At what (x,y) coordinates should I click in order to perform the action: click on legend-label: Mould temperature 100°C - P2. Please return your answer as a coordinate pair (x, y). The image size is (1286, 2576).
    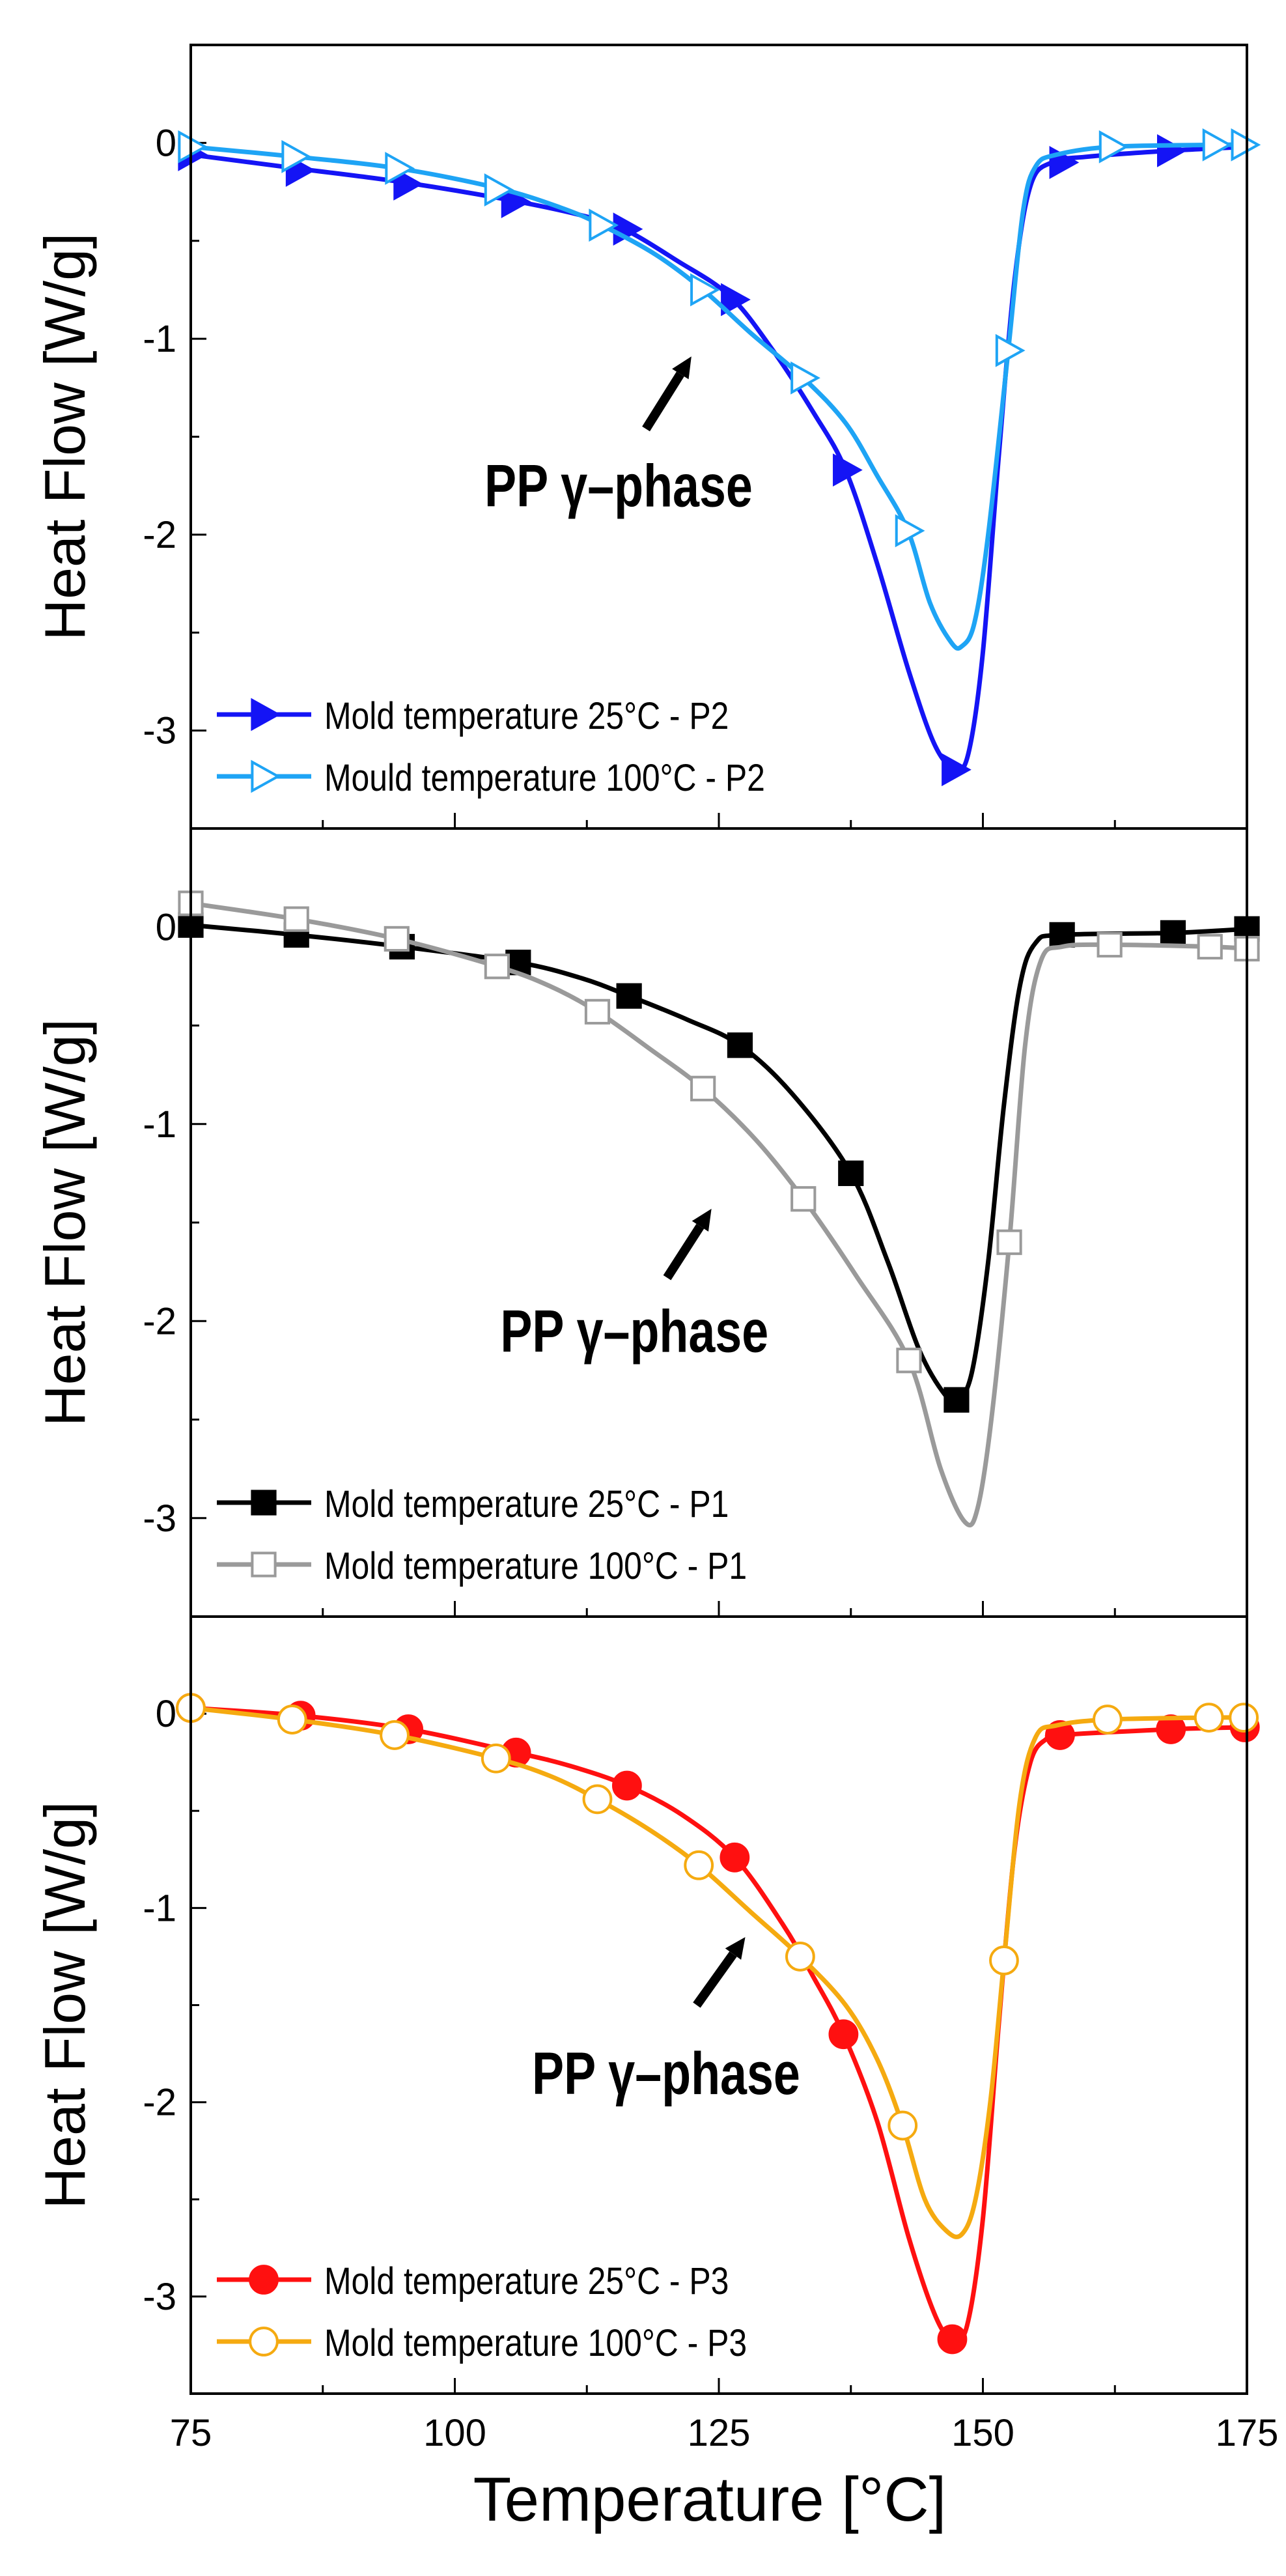
    Looking at the image, I should click on (544, 778).